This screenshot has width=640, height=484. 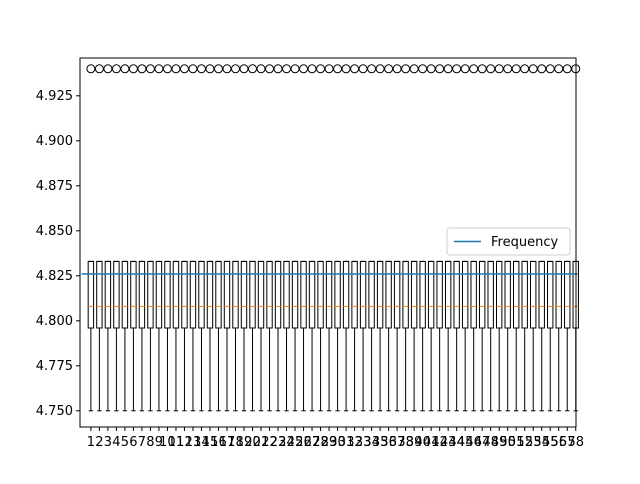 I want to click on x-tick-label: 51, so click(x=516, y=442).